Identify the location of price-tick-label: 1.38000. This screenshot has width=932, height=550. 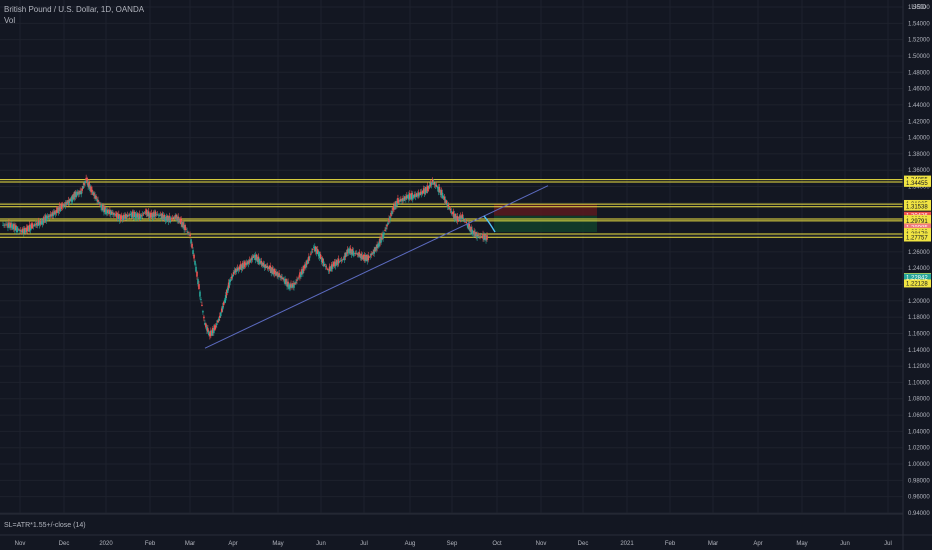
(919, 155).